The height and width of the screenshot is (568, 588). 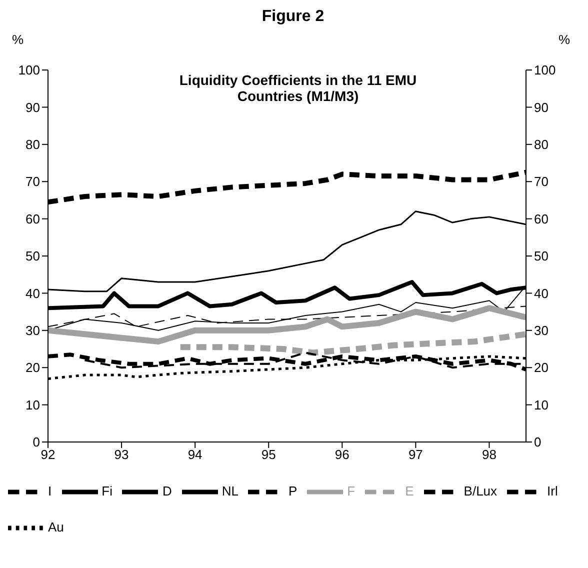 I want to click on x-tick-label: 93, so click(x=121, y=454).